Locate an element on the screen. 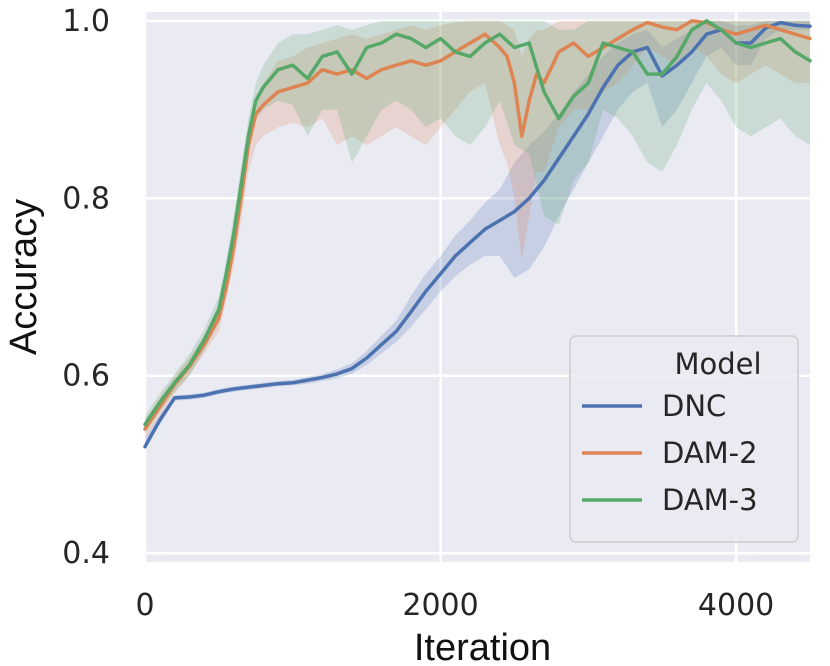 This screenshot has height=666, width=830. x-tick-label: 2000 is located at coordinates (440, 605).